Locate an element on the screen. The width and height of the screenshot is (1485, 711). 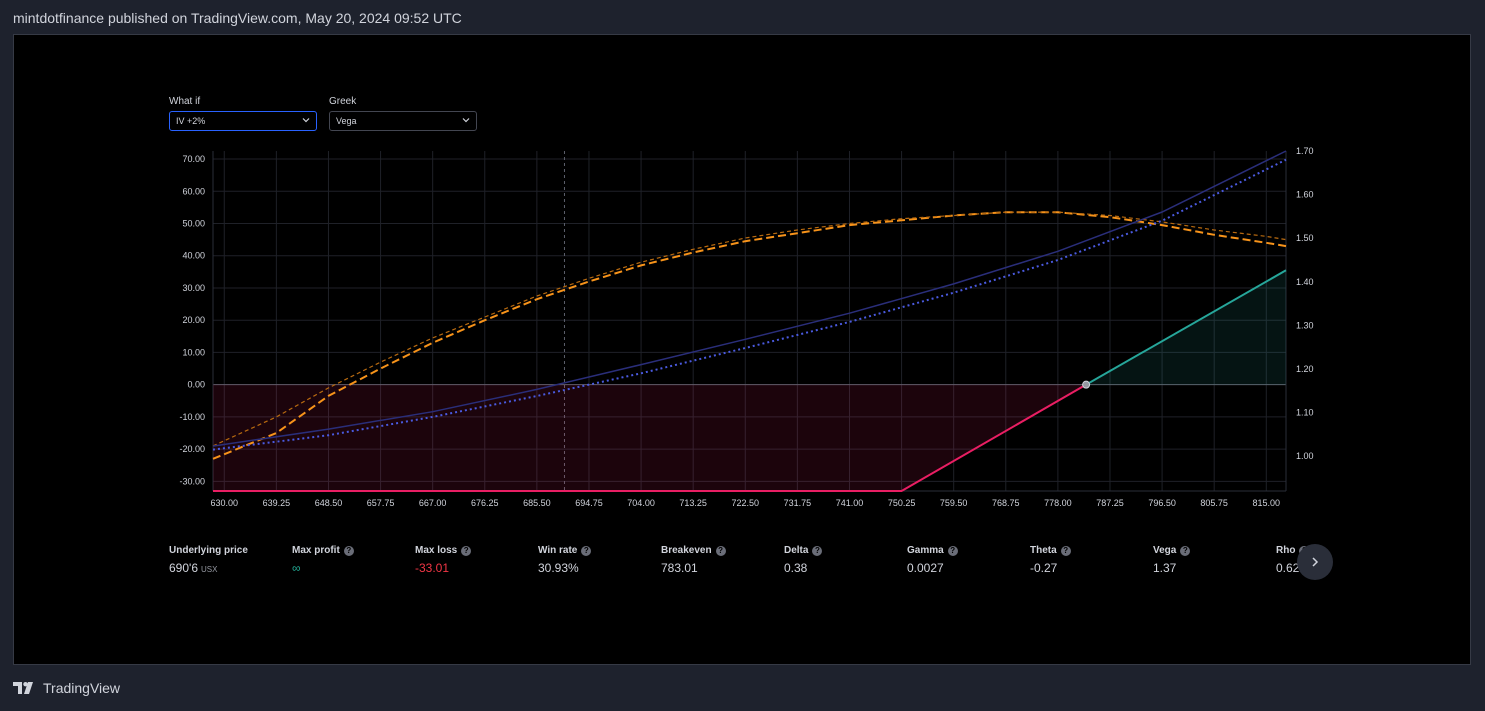
stat-gamma: Gamma? 0.0027 is located at coordinates (932, 560).